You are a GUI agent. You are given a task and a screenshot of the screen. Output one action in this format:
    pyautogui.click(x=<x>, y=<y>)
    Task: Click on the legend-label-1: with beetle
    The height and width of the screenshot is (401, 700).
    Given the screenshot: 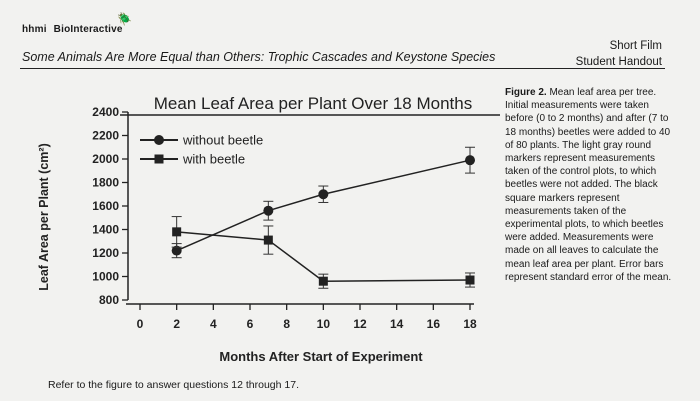 What is the action you would take?
    pyautogui.click(x=213, y=159)
    